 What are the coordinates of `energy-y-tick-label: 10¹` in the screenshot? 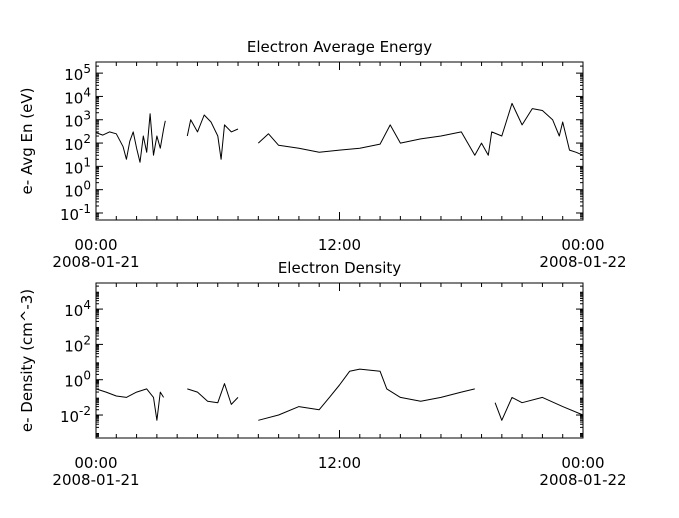 It's located at (77, 166).